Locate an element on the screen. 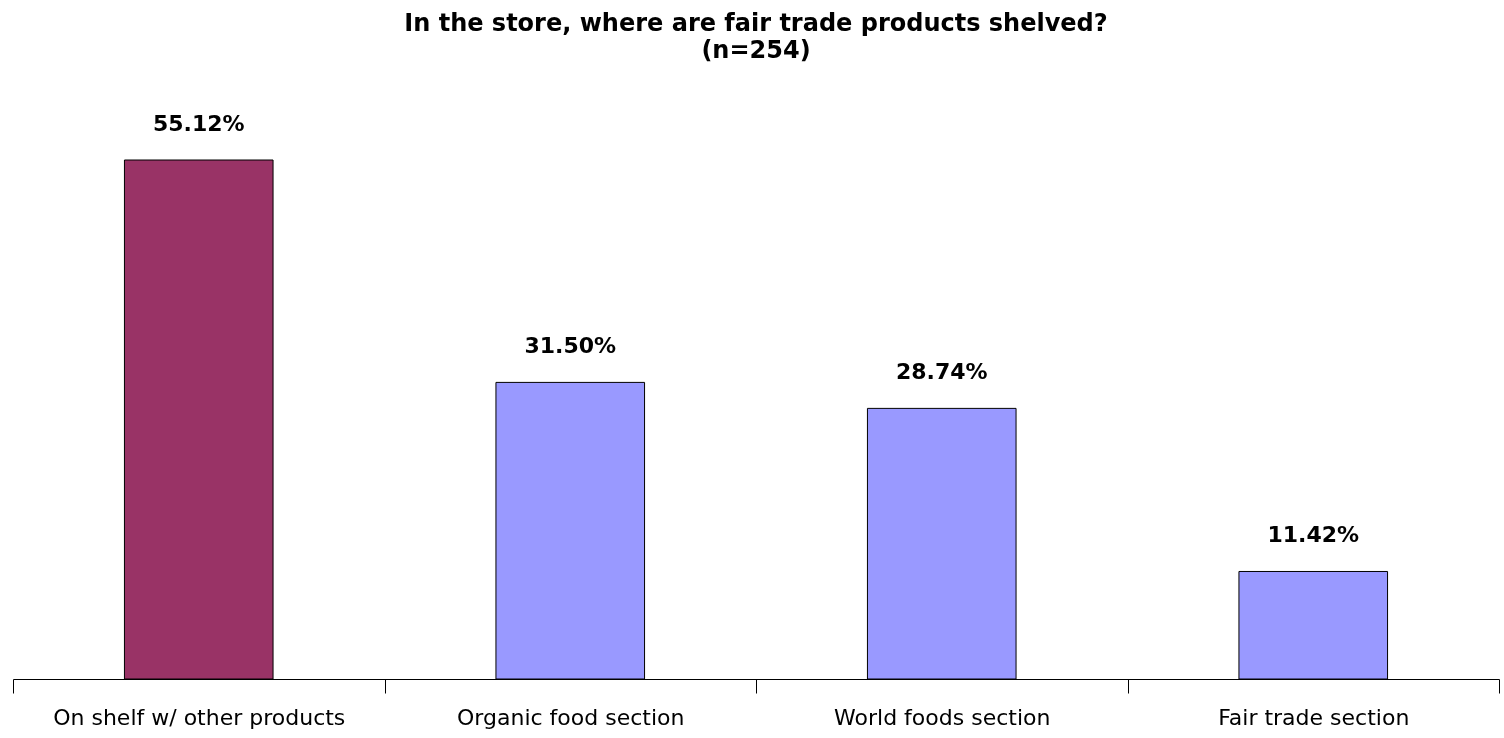  x-tick-label: Fair trade section is located at coordinates (1314, 717).